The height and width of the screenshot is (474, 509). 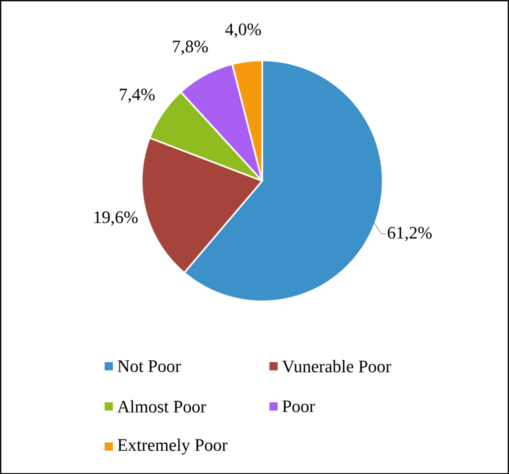 I want to click on legend-label: Vunerable Poor, so click(x=337, y=366).